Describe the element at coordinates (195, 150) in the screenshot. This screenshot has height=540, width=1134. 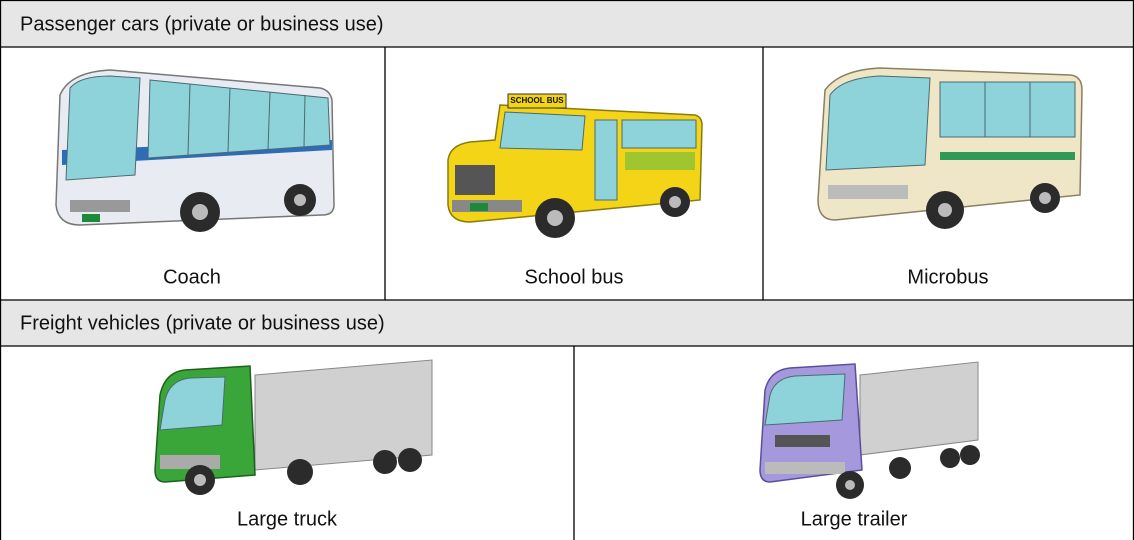
I see `coach-illustration` at that location.